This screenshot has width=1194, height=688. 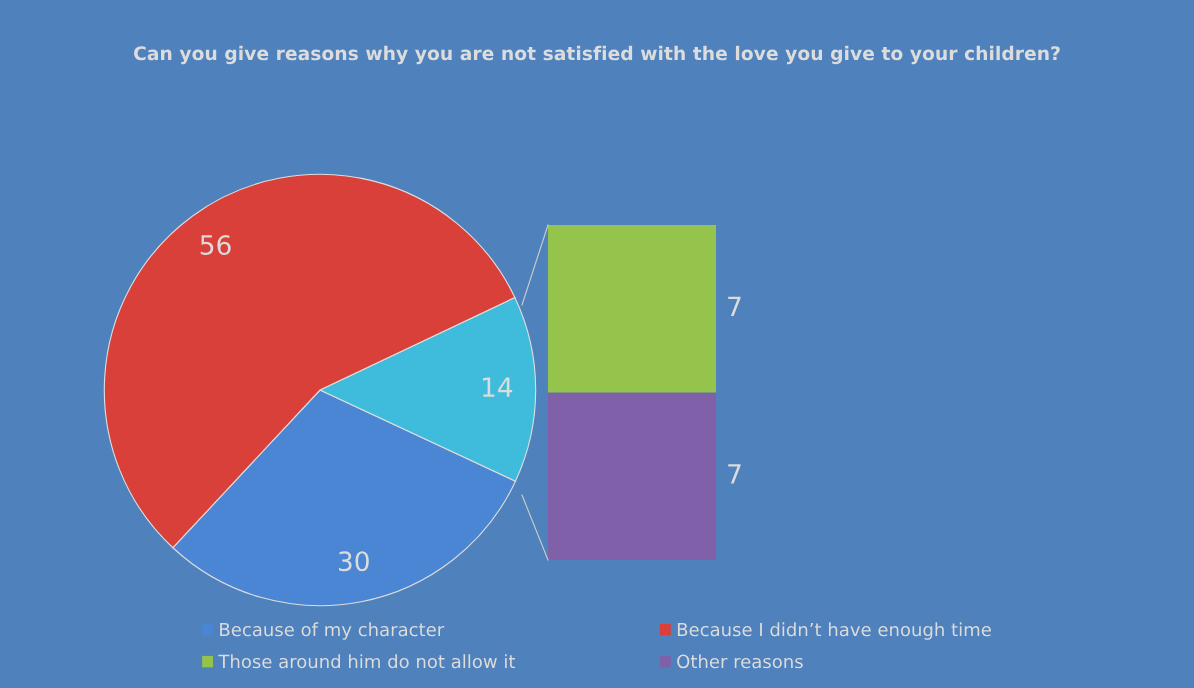 I want to click on legend-label: Those around him do not allow it, so click(x=367, y=661).